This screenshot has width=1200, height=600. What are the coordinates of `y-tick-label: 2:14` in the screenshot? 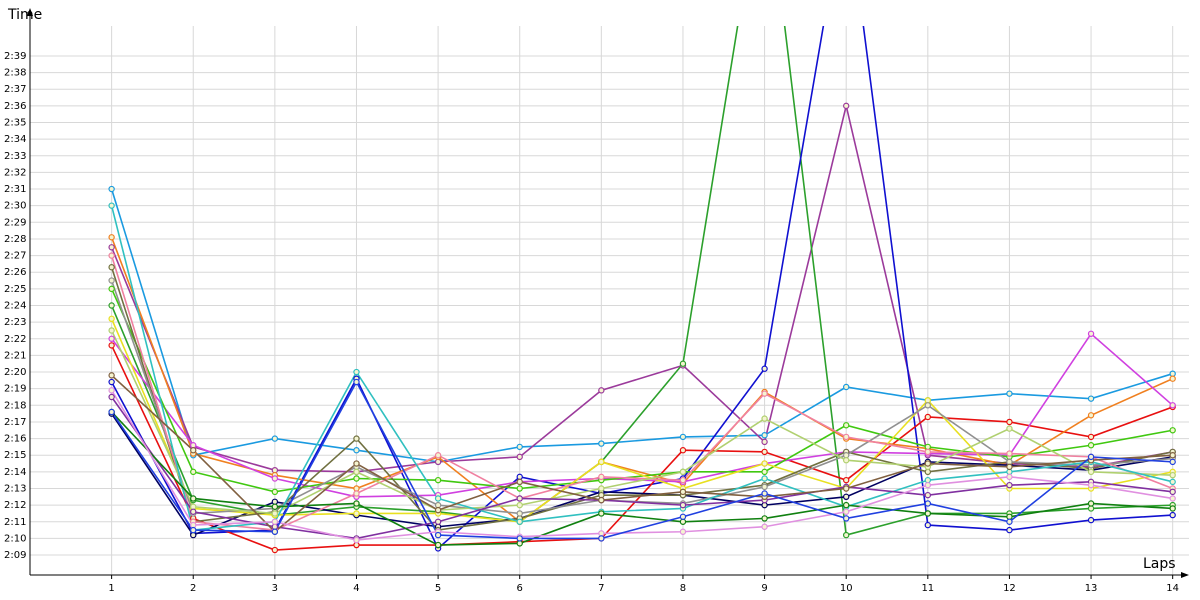 It's located at (15, 472).